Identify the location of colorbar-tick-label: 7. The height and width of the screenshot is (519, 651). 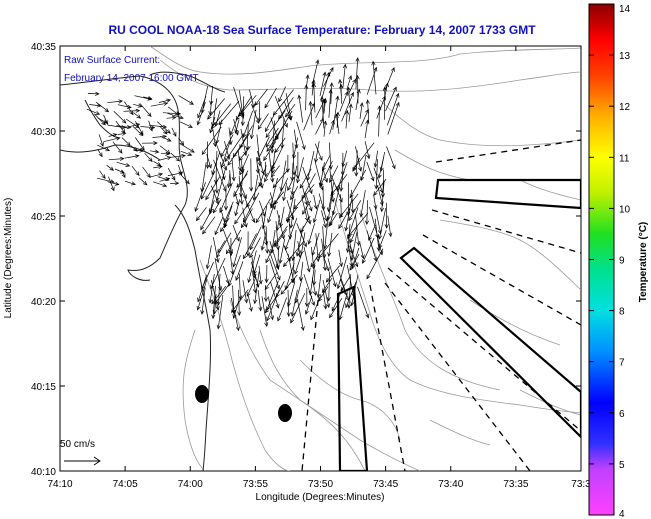
(622, 363).